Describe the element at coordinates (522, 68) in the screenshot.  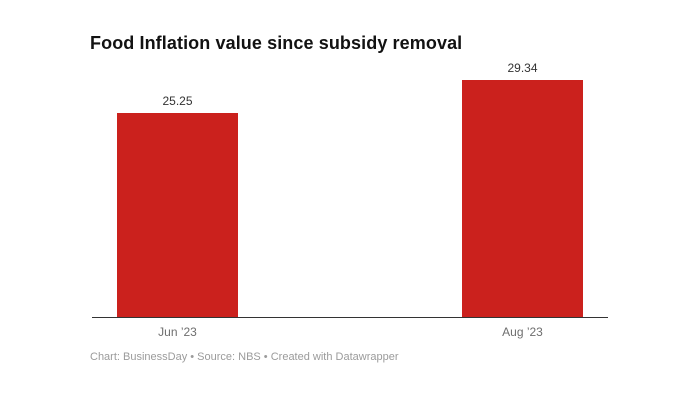
I see `bar-value-label: 29.34` at that location.